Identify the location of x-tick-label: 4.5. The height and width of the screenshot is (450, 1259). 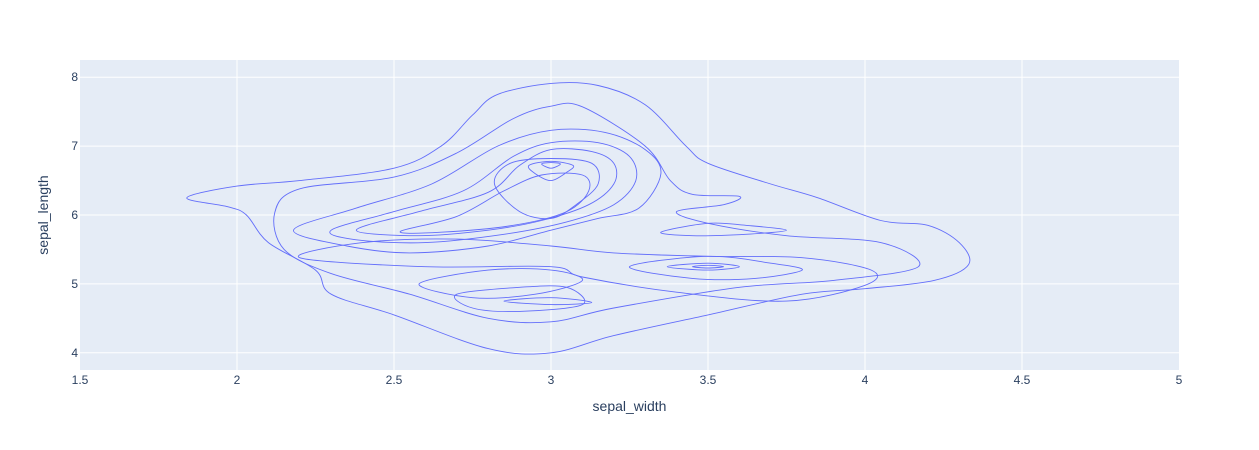
(1022, 380).